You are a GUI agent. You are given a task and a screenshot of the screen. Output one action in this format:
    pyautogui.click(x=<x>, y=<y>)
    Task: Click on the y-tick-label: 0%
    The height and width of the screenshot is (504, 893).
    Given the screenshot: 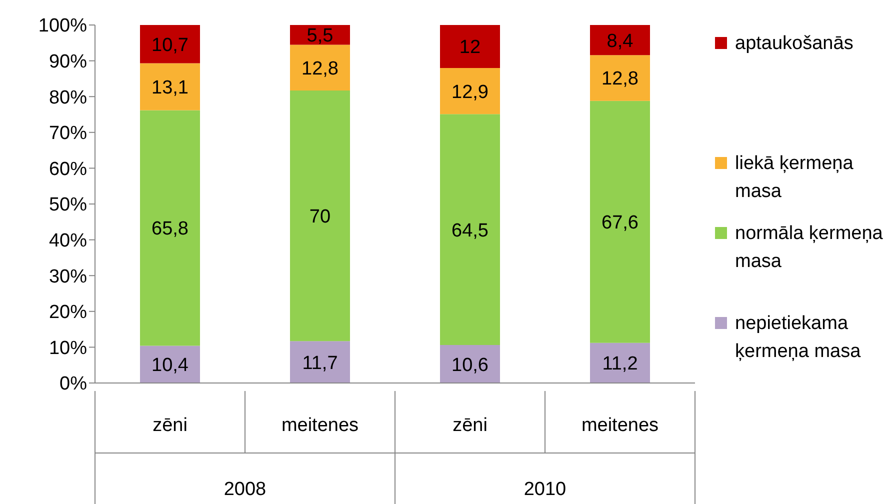 What is the action you would take?
    pyautogui.click(x=74, y=384)
    